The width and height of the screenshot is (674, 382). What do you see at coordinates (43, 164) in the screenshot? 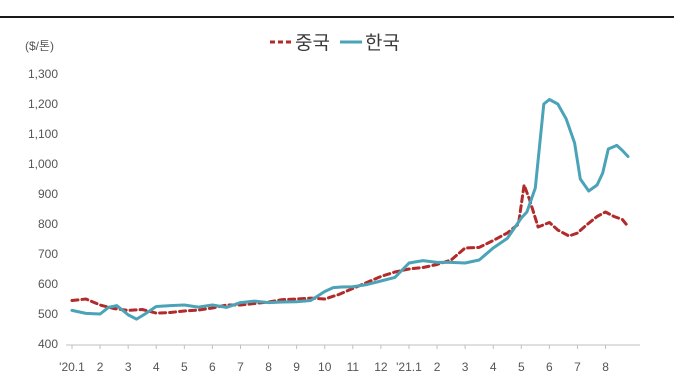
I see `y-tick-label: 1,000` at bounding box center [43, 164].